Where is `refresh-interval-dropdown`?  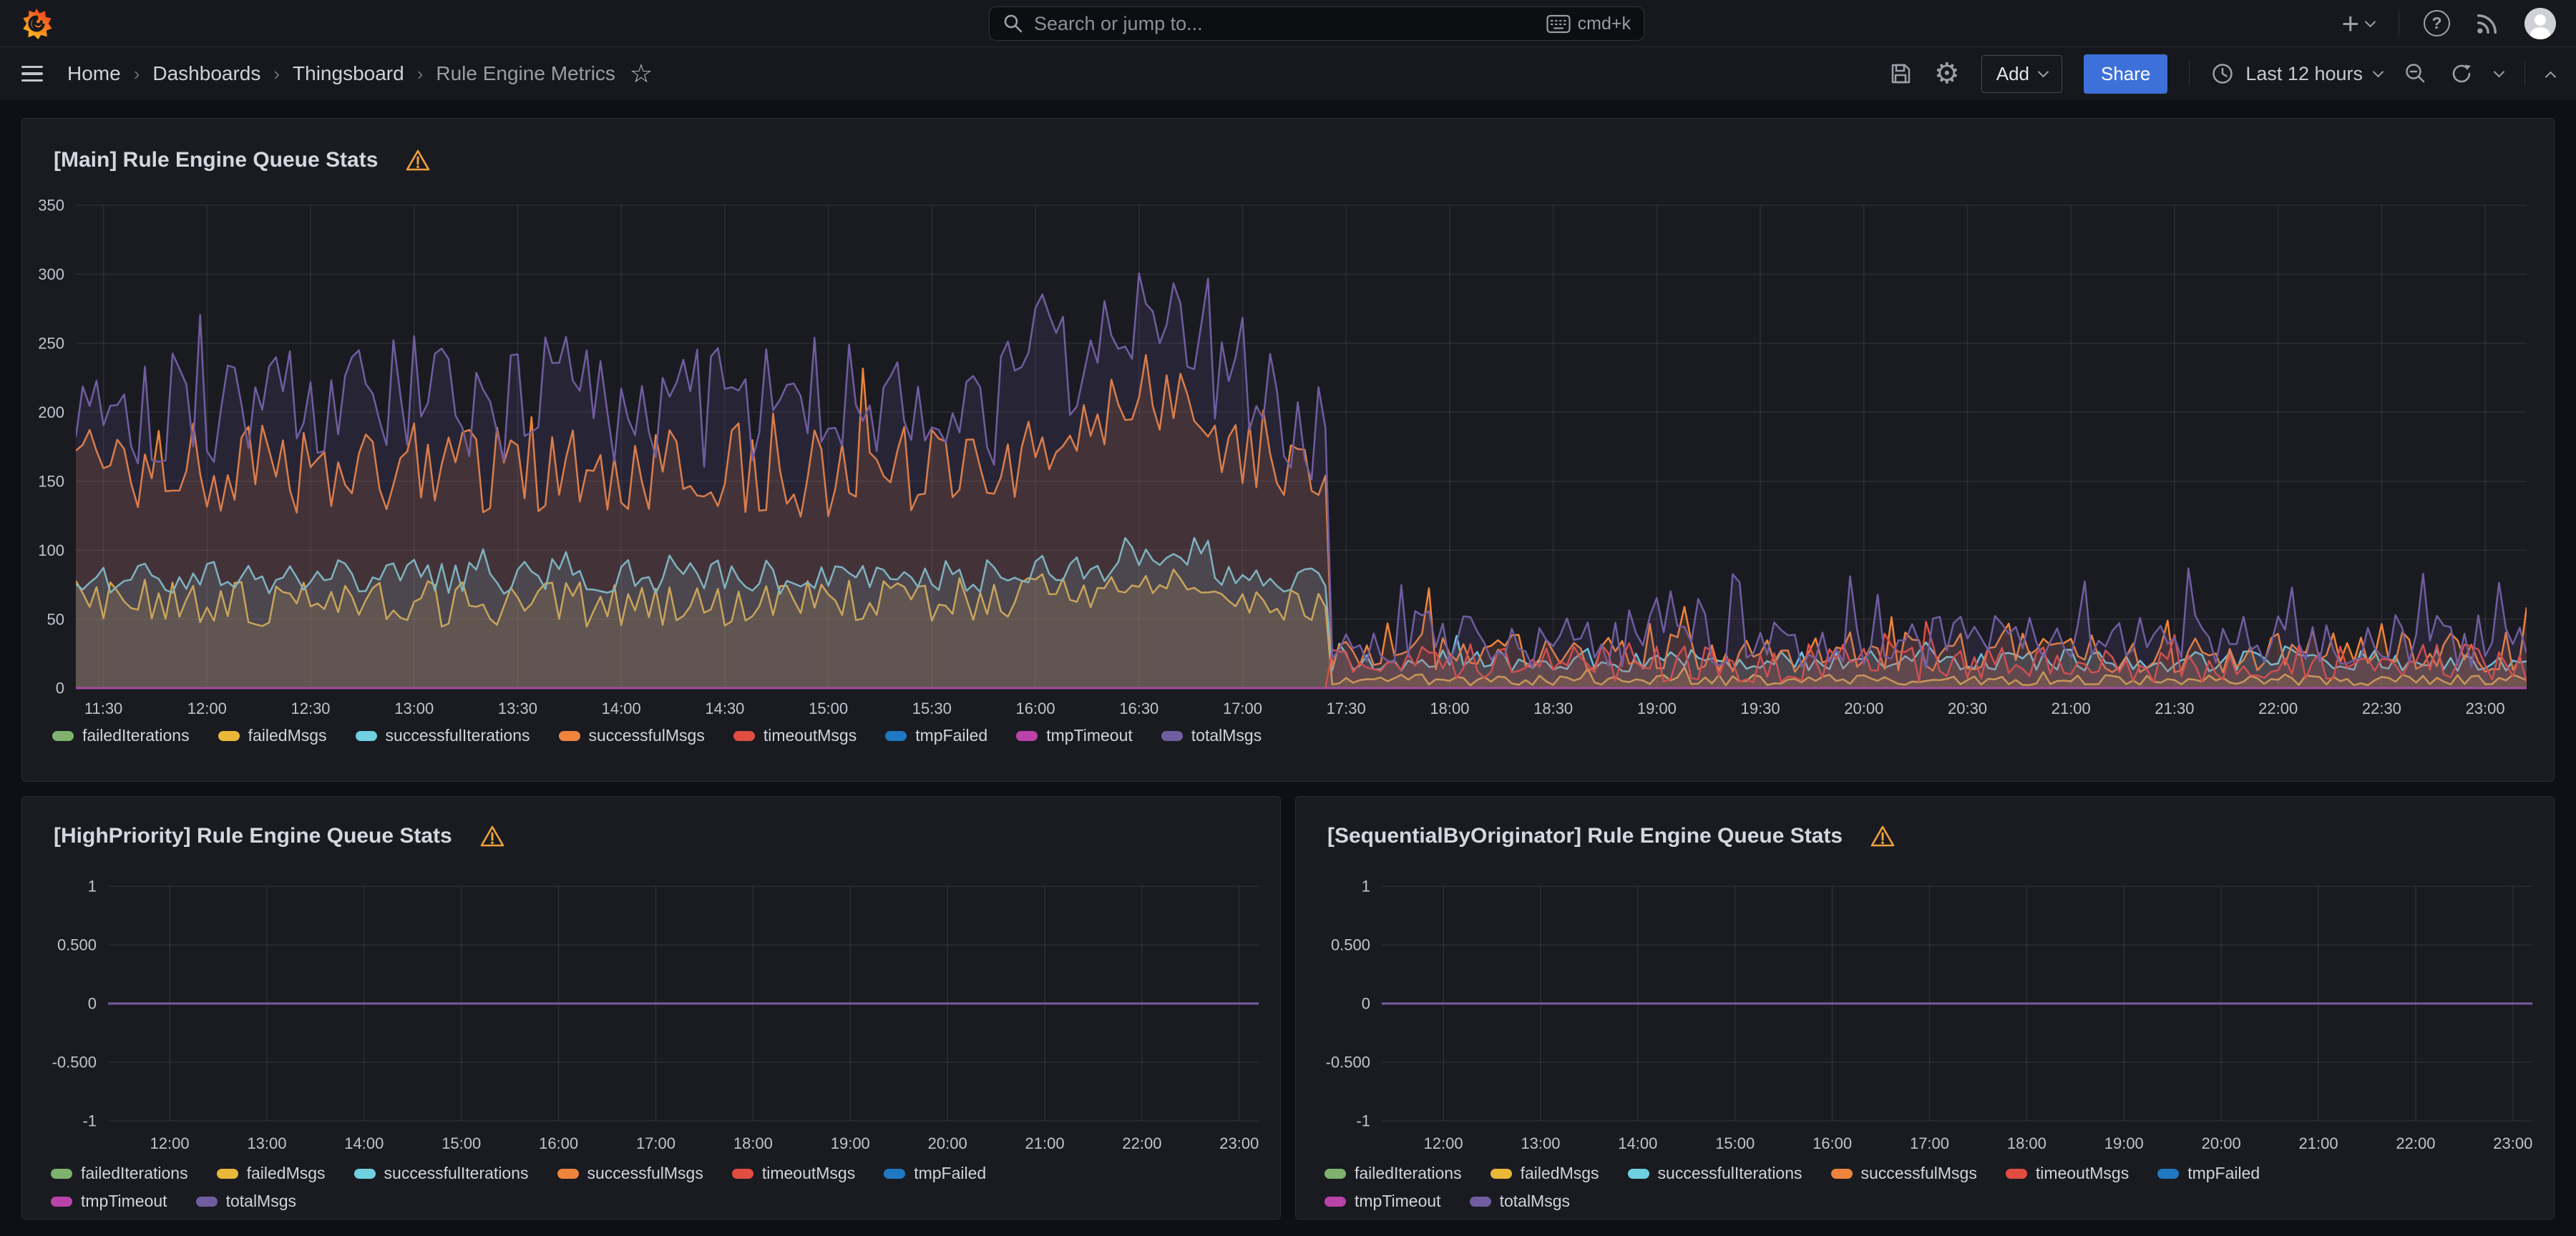 refresh-interval-dropdown is located at coordinates (2499, 72).